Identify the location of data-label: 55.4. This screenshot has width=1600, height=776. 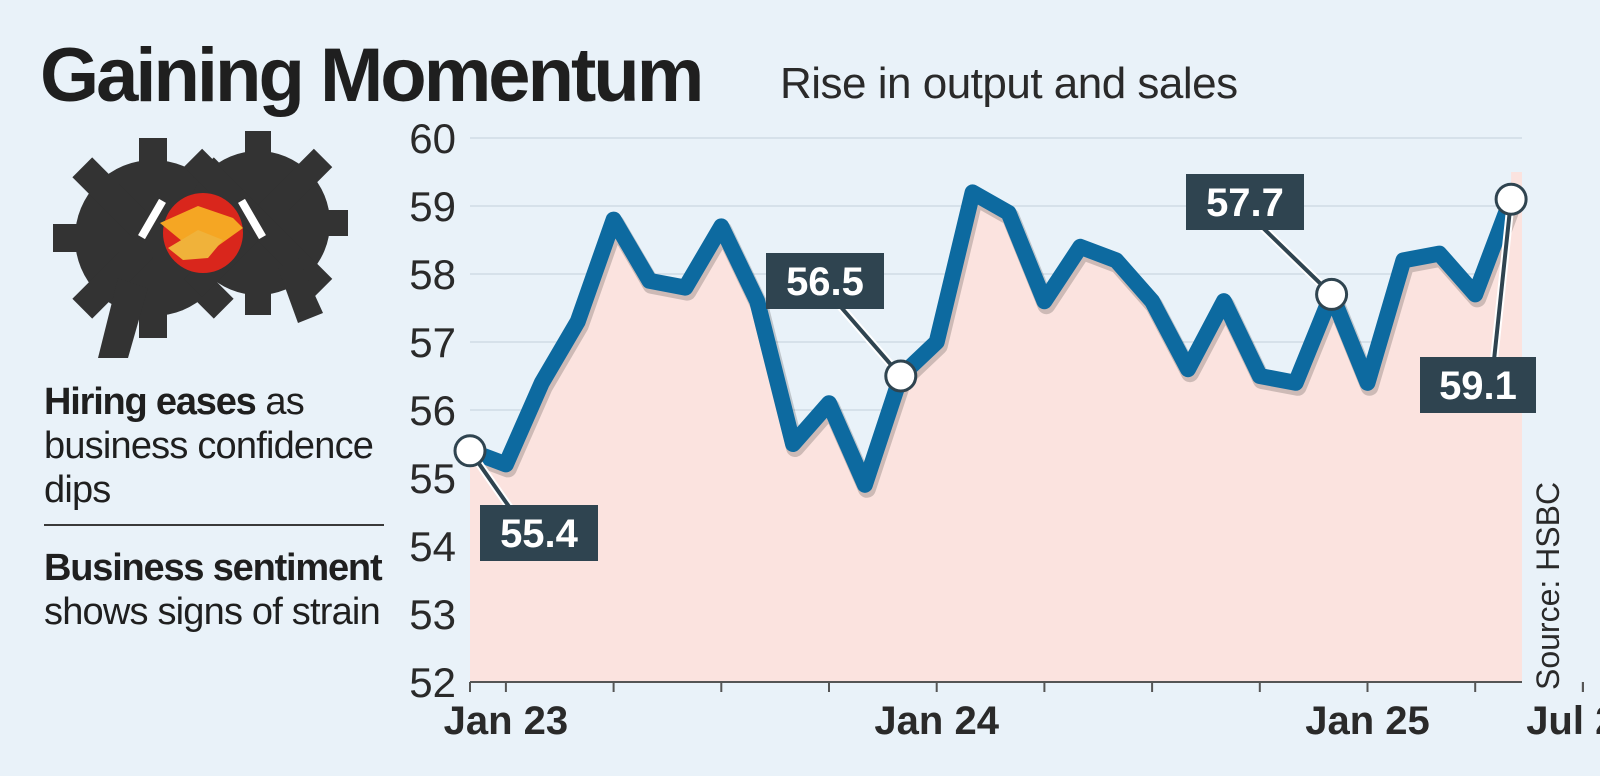
(539, 534).